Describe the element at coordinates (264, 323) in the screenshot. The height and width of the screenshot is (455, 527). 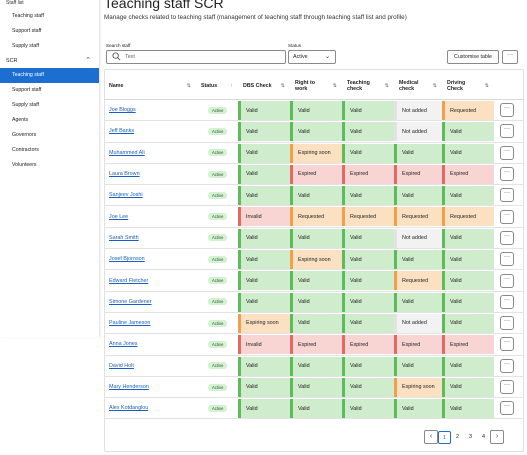
I see `check-cell-dbs: Expiring soon` at that location.